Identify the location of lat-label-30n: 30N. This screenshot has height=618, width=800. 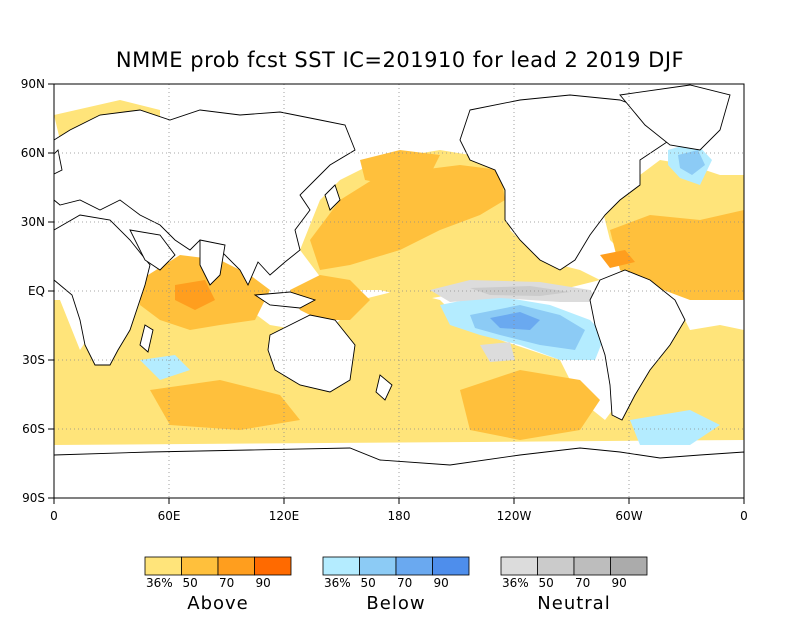
(33, 222).